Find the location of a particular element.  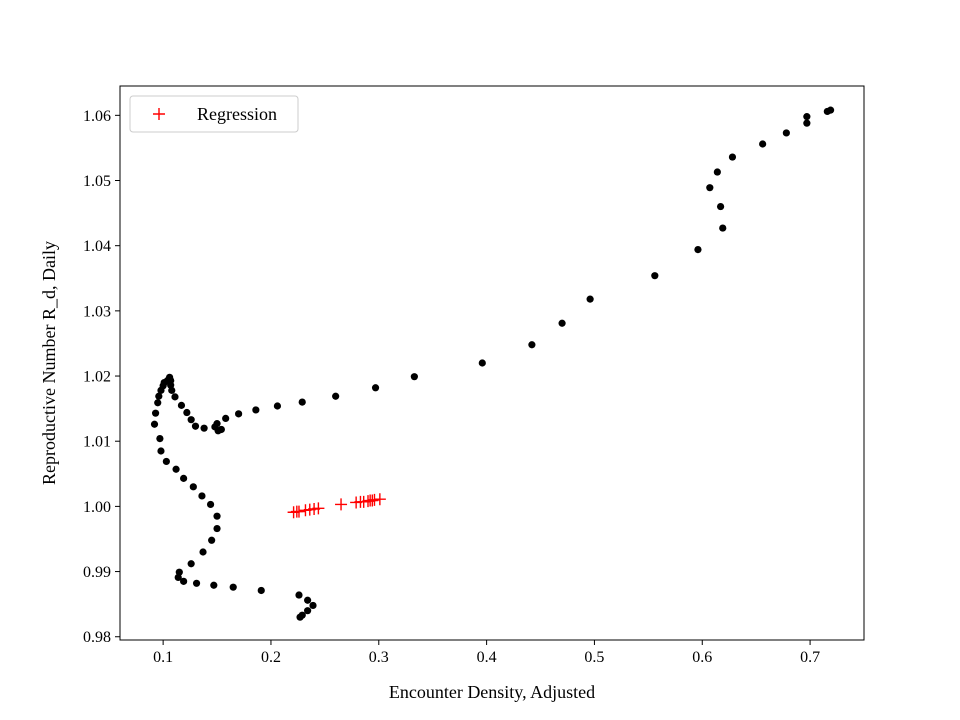

x-tick-label: 0.7 is located at coordinates (810, 657).